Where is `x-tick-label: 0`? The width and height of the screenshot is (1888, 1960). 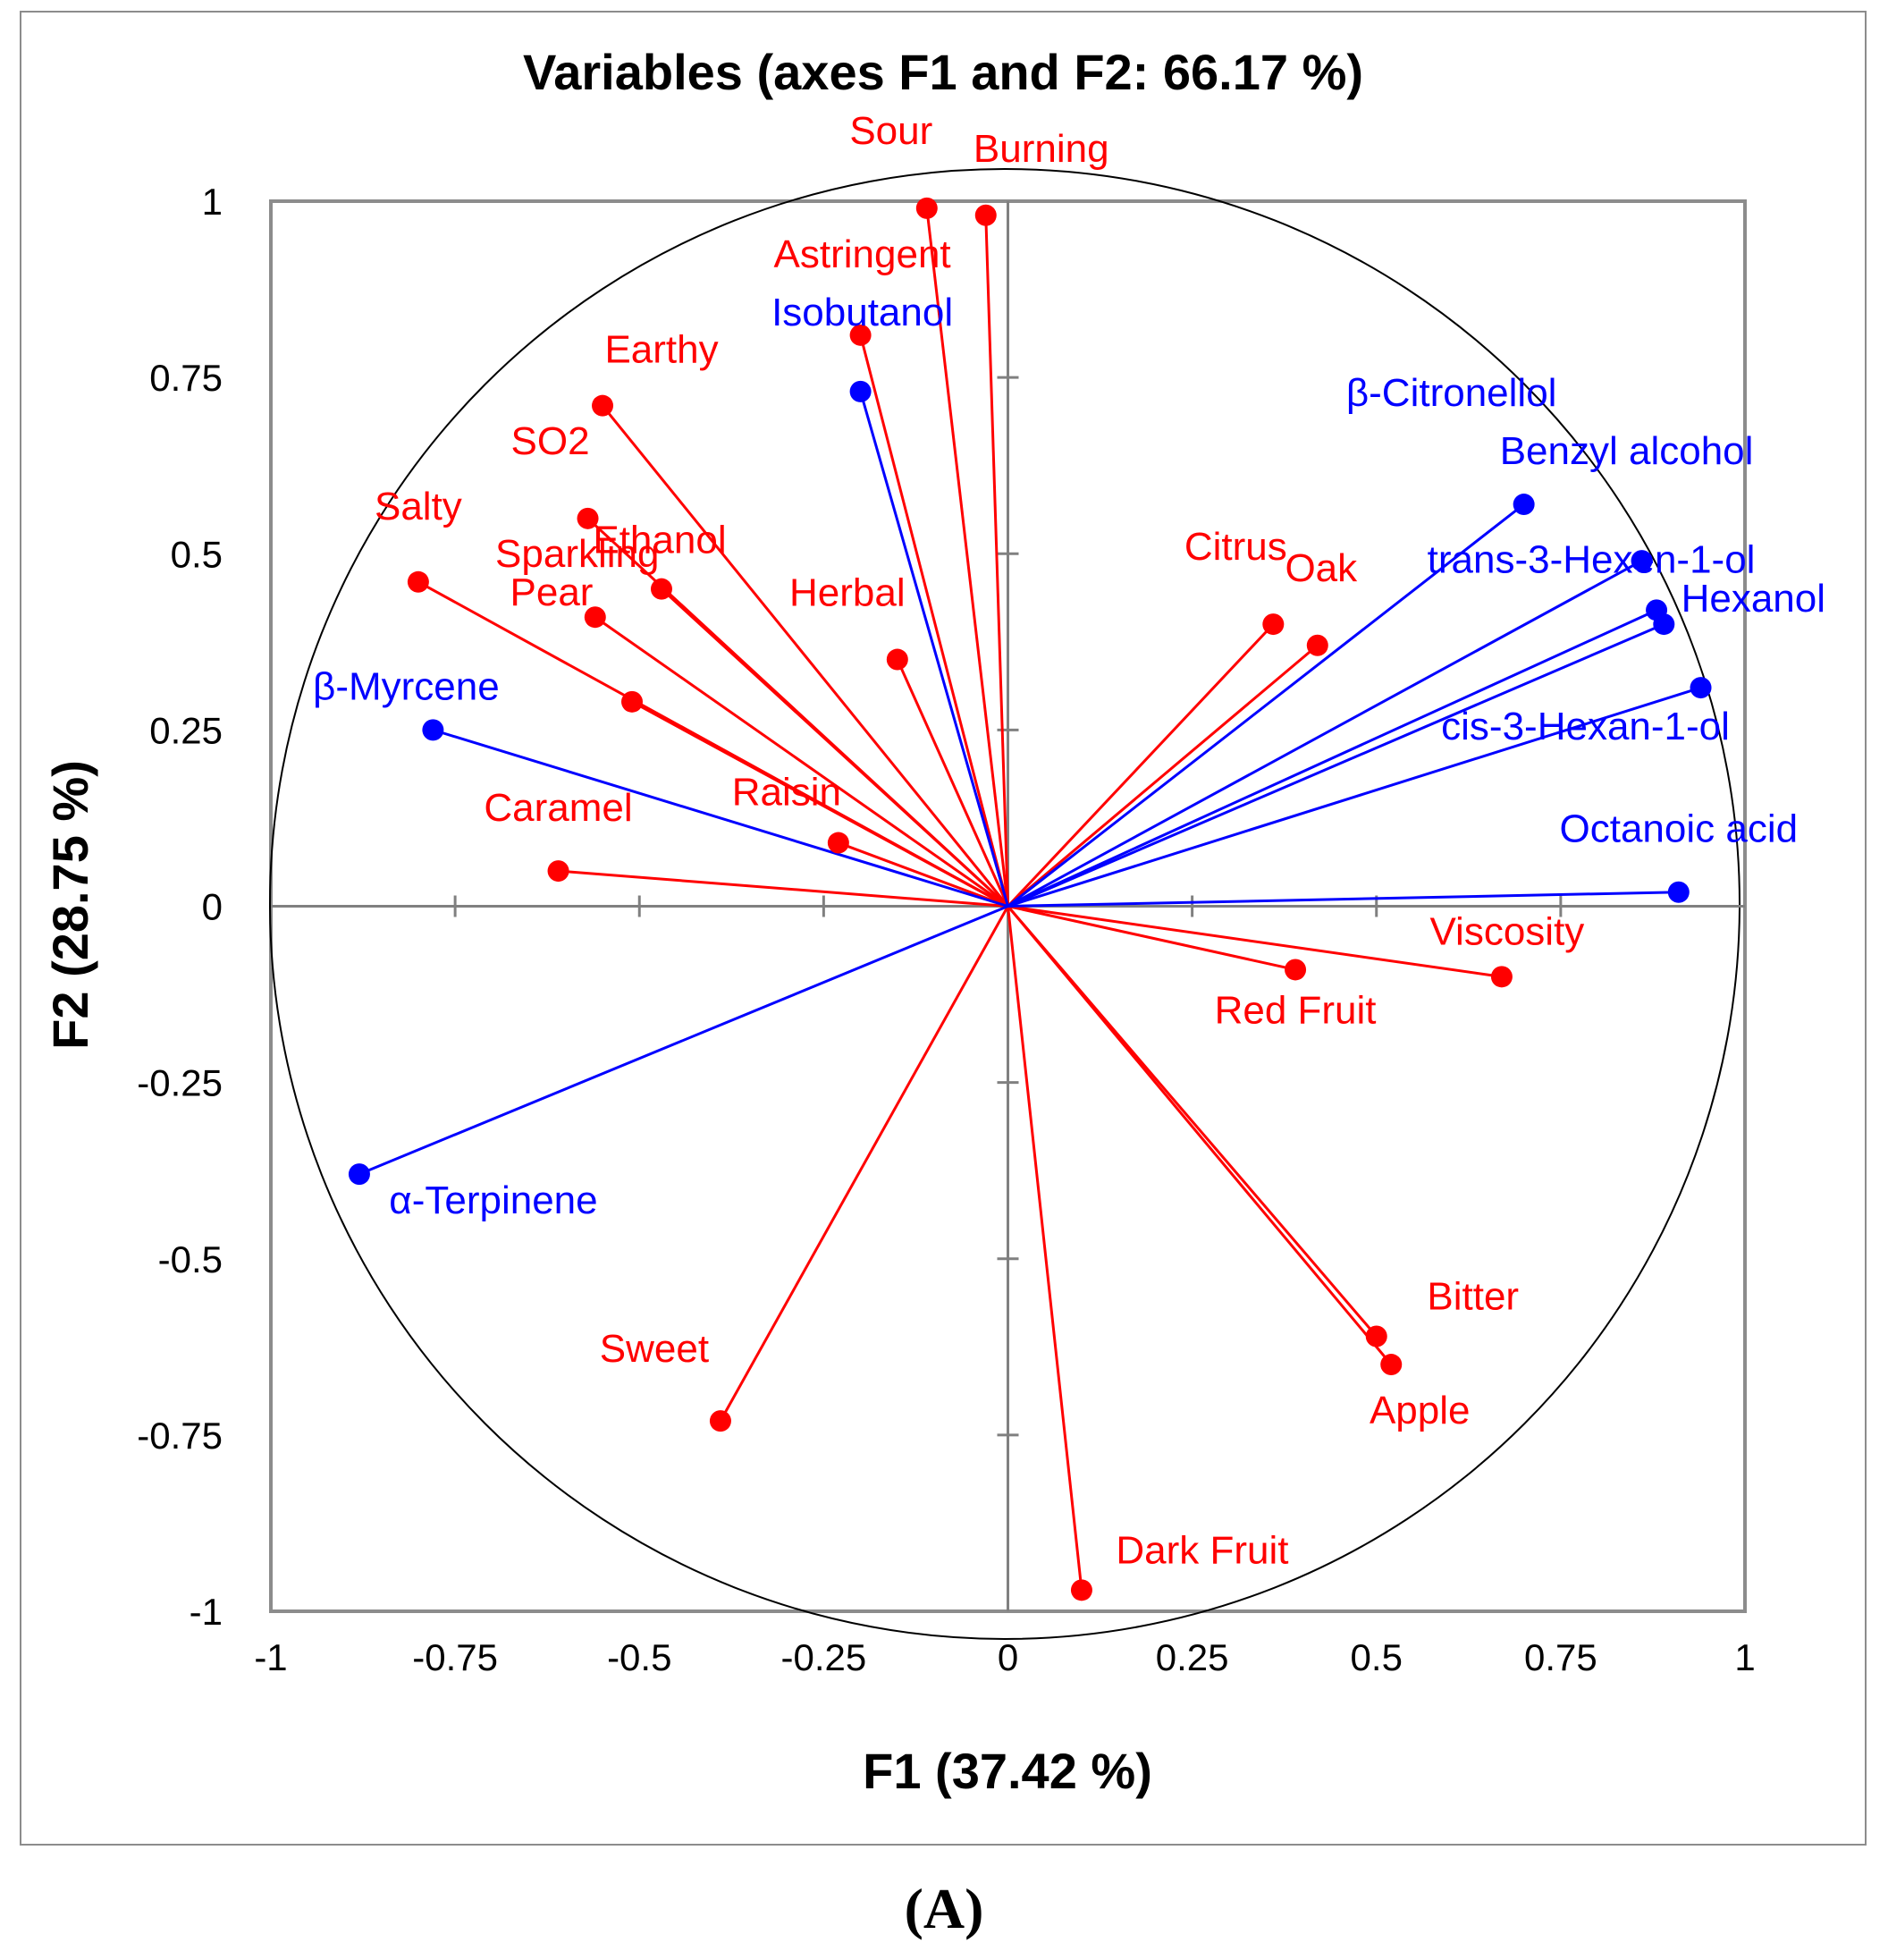 x-tick-label: 0 is located at coordinates (1008, 1657).